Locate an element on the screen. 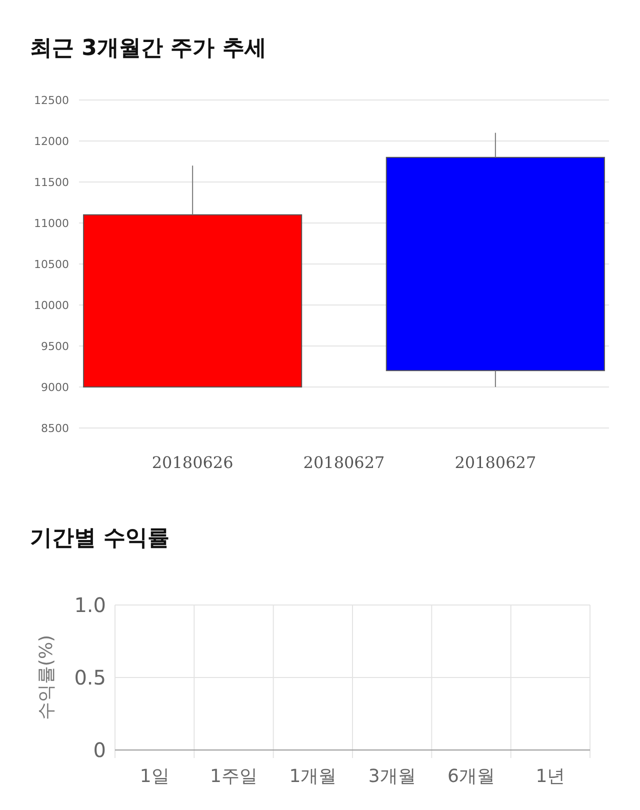 This screenshot has width=640, height=810. y-tick-label: 9000 is located at coordinates (55, 387).